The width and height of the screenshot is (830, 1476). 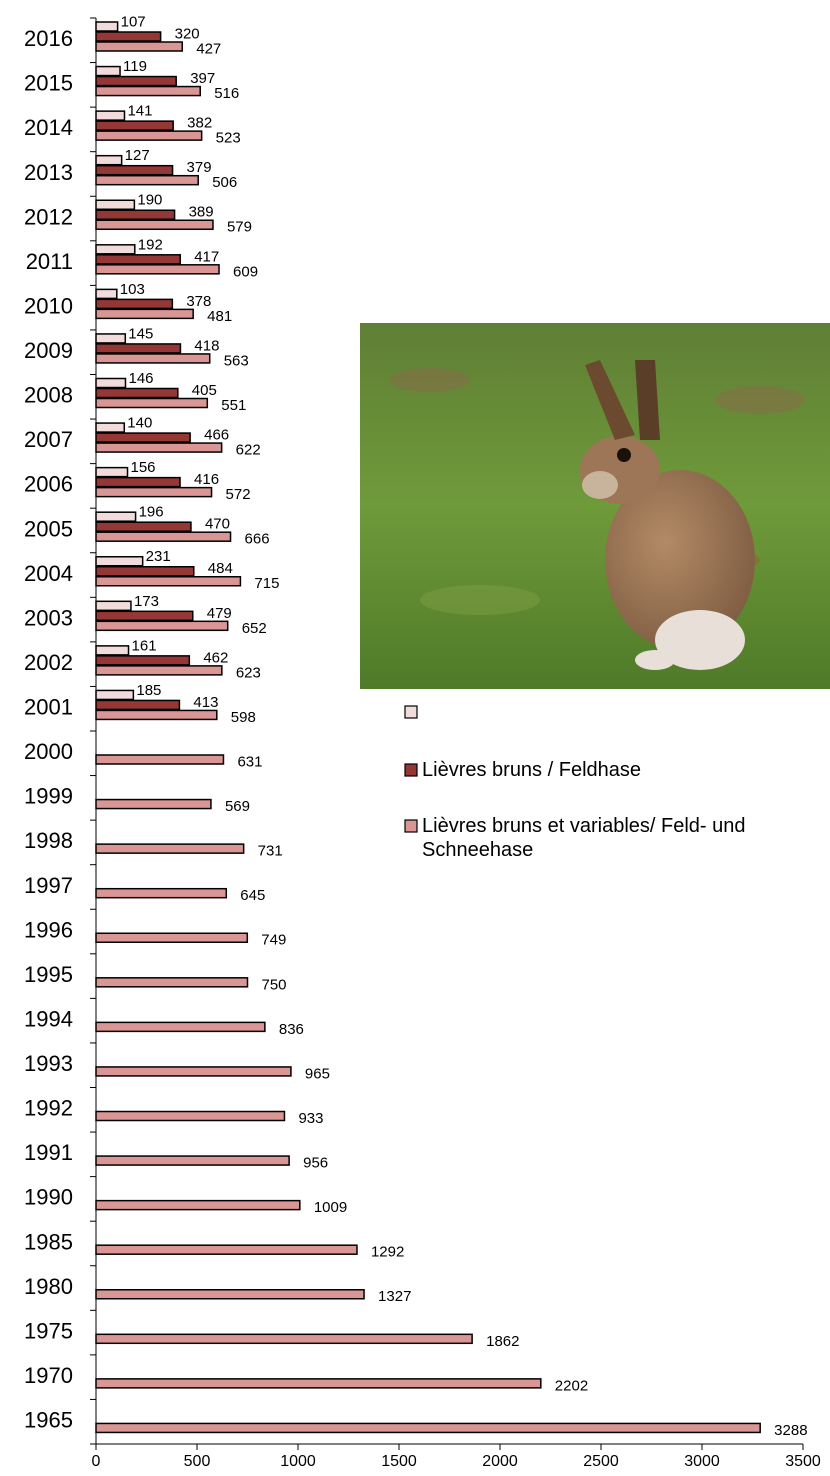 What do you see at coordinates (249, 761) in the screenshot?
I see `data-label: 631` at bounding box center [249, 761].